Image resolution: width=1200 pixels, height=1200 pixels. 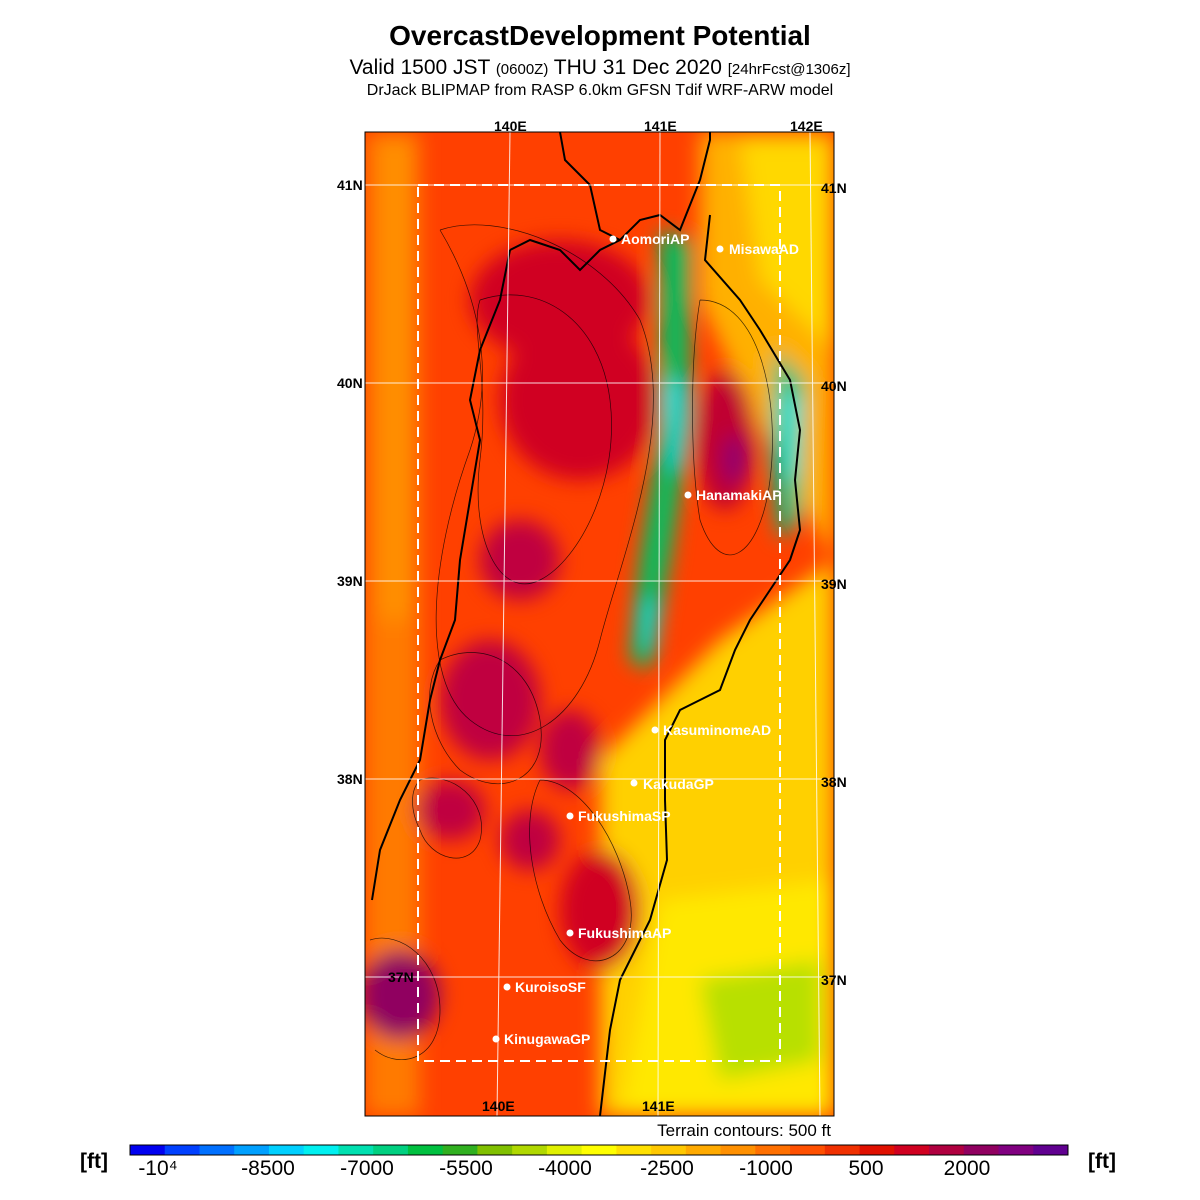 I want to click on lat-label-left: 39N, so click(x=350, y=581).